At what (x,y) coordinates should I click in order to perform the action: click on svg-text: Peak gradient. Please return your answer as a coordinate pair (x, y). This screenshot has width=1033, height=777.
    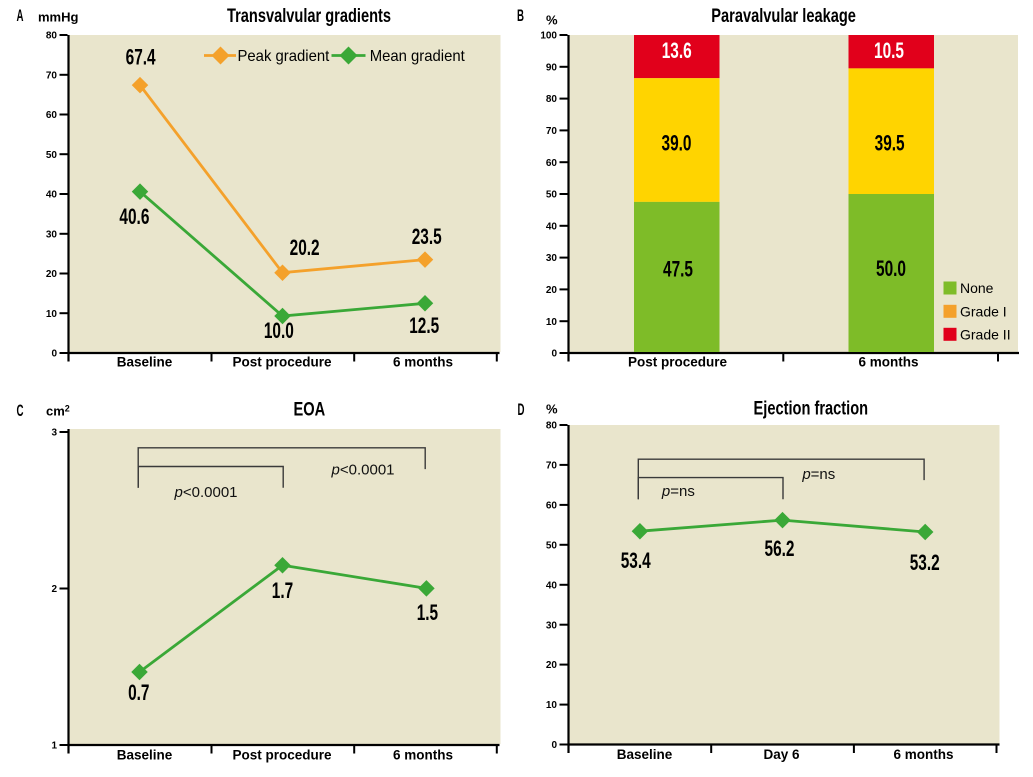
    Looking at the image, I should click on (284, 57).